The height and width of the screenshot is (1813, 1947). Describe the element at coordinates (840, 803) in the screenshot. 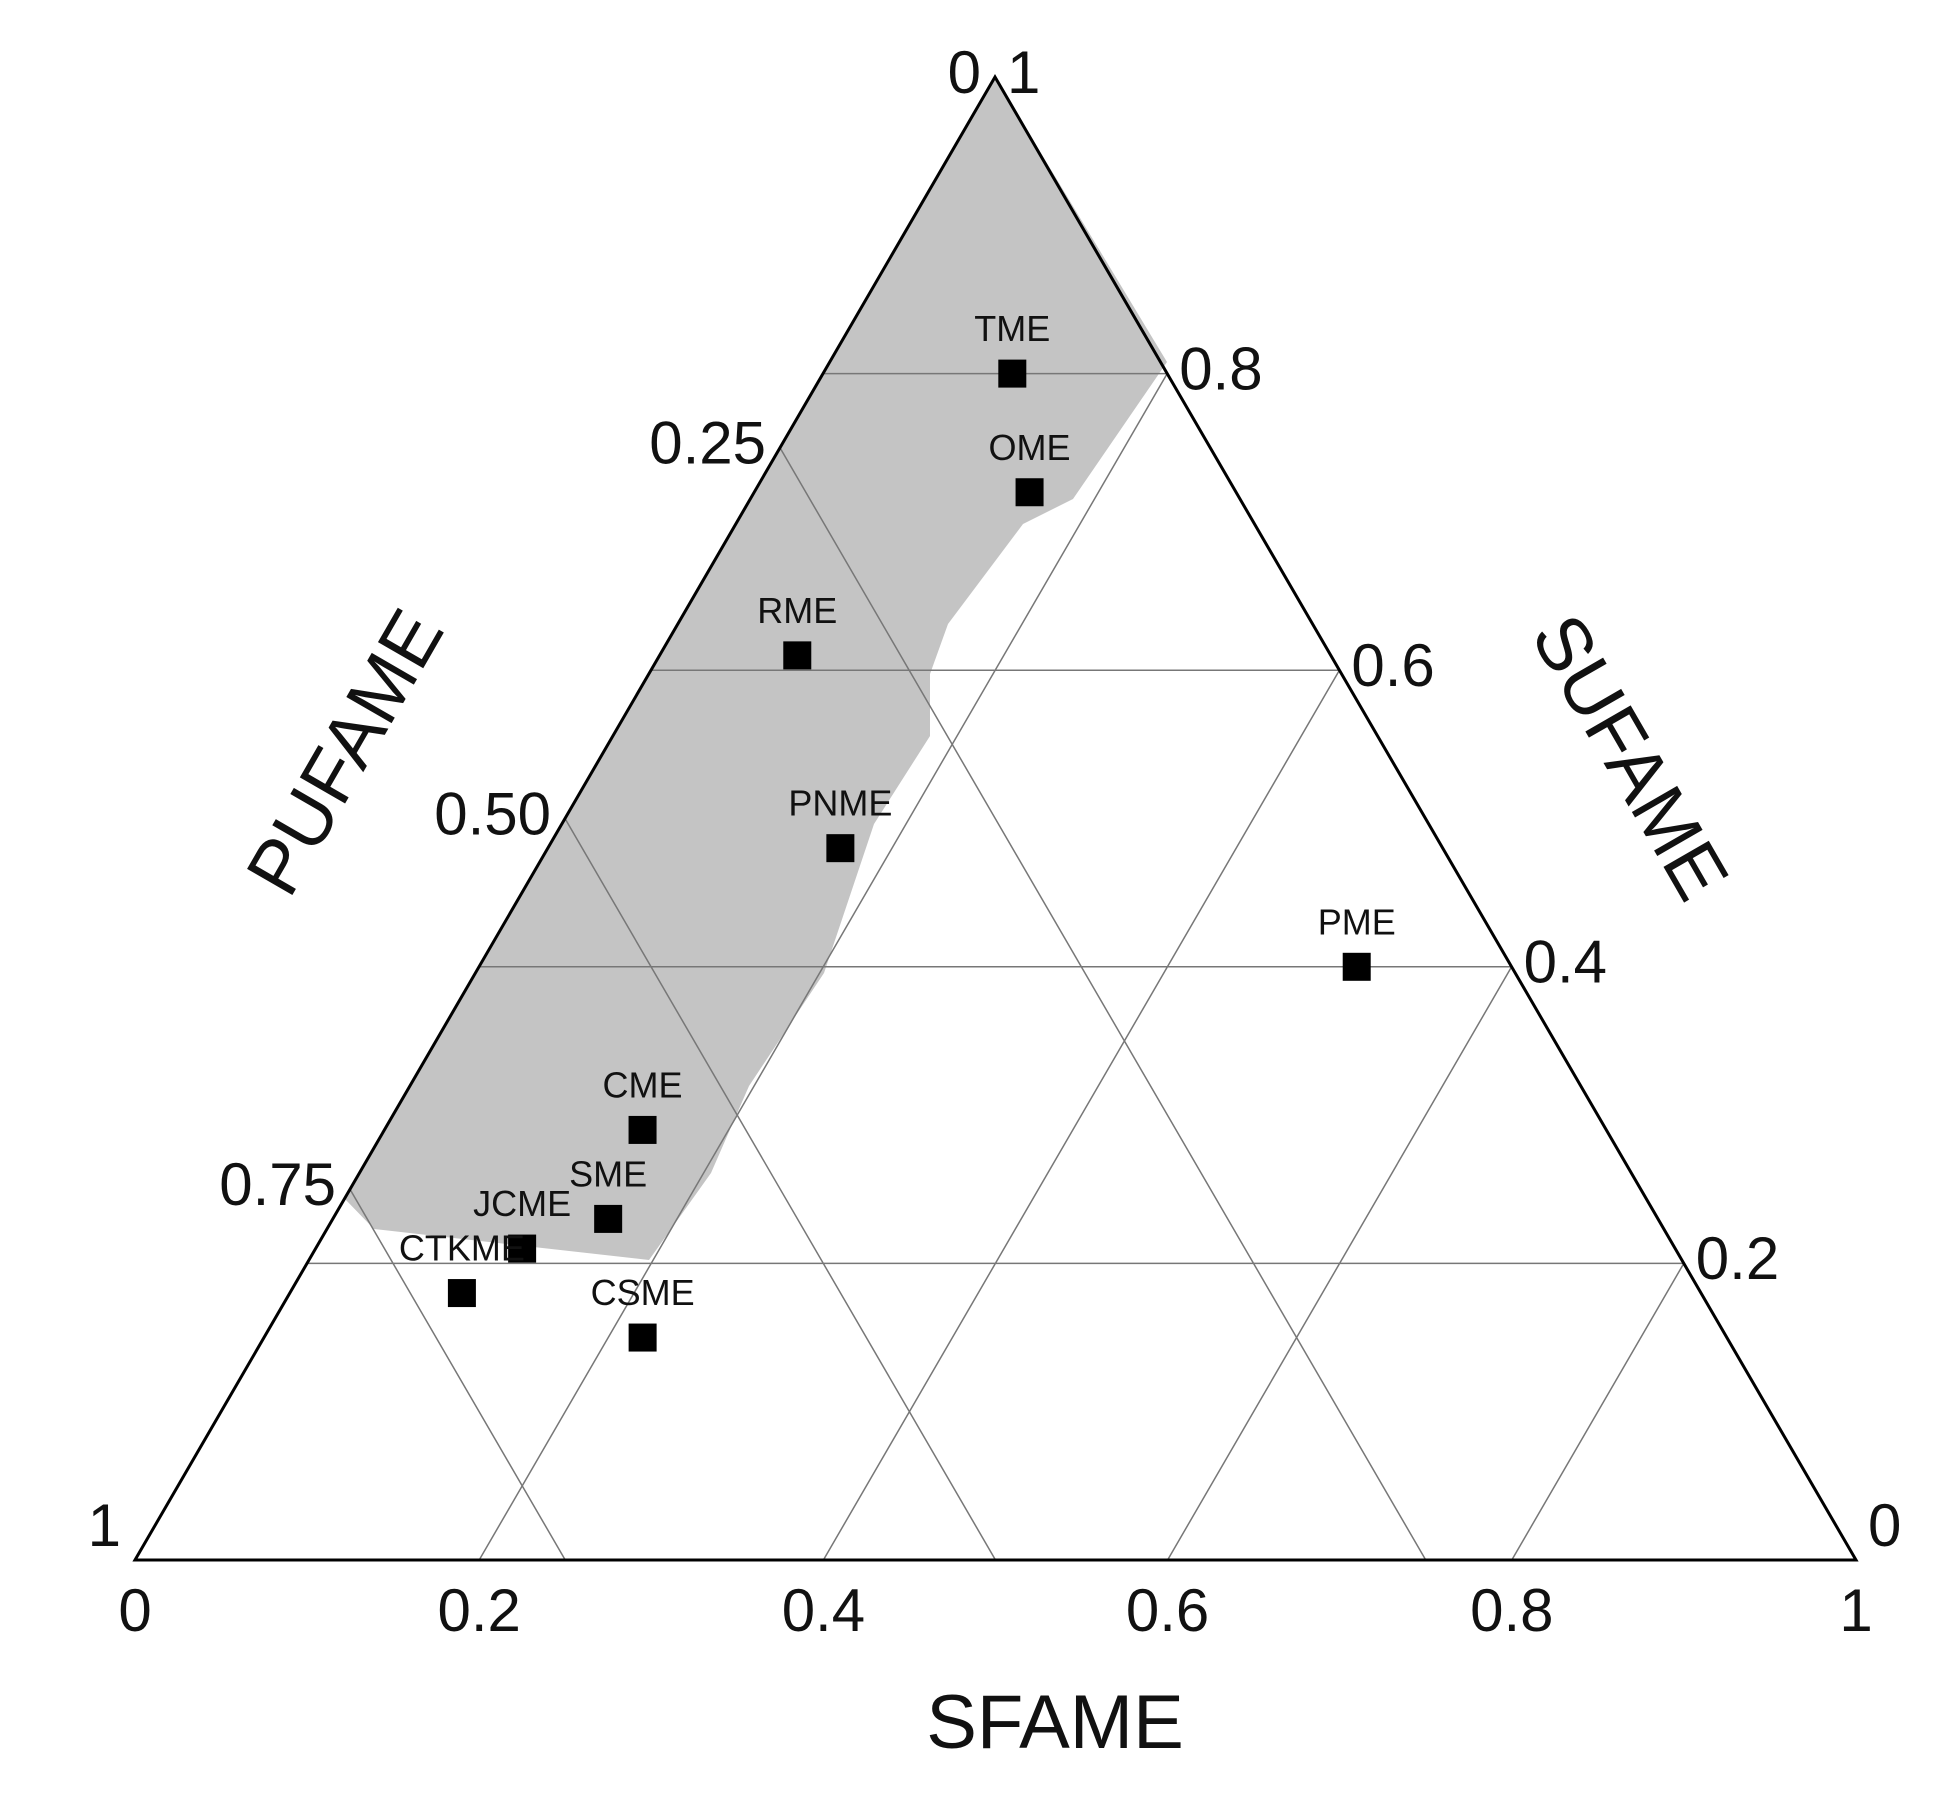

I see `point-label: PNME` at that location.